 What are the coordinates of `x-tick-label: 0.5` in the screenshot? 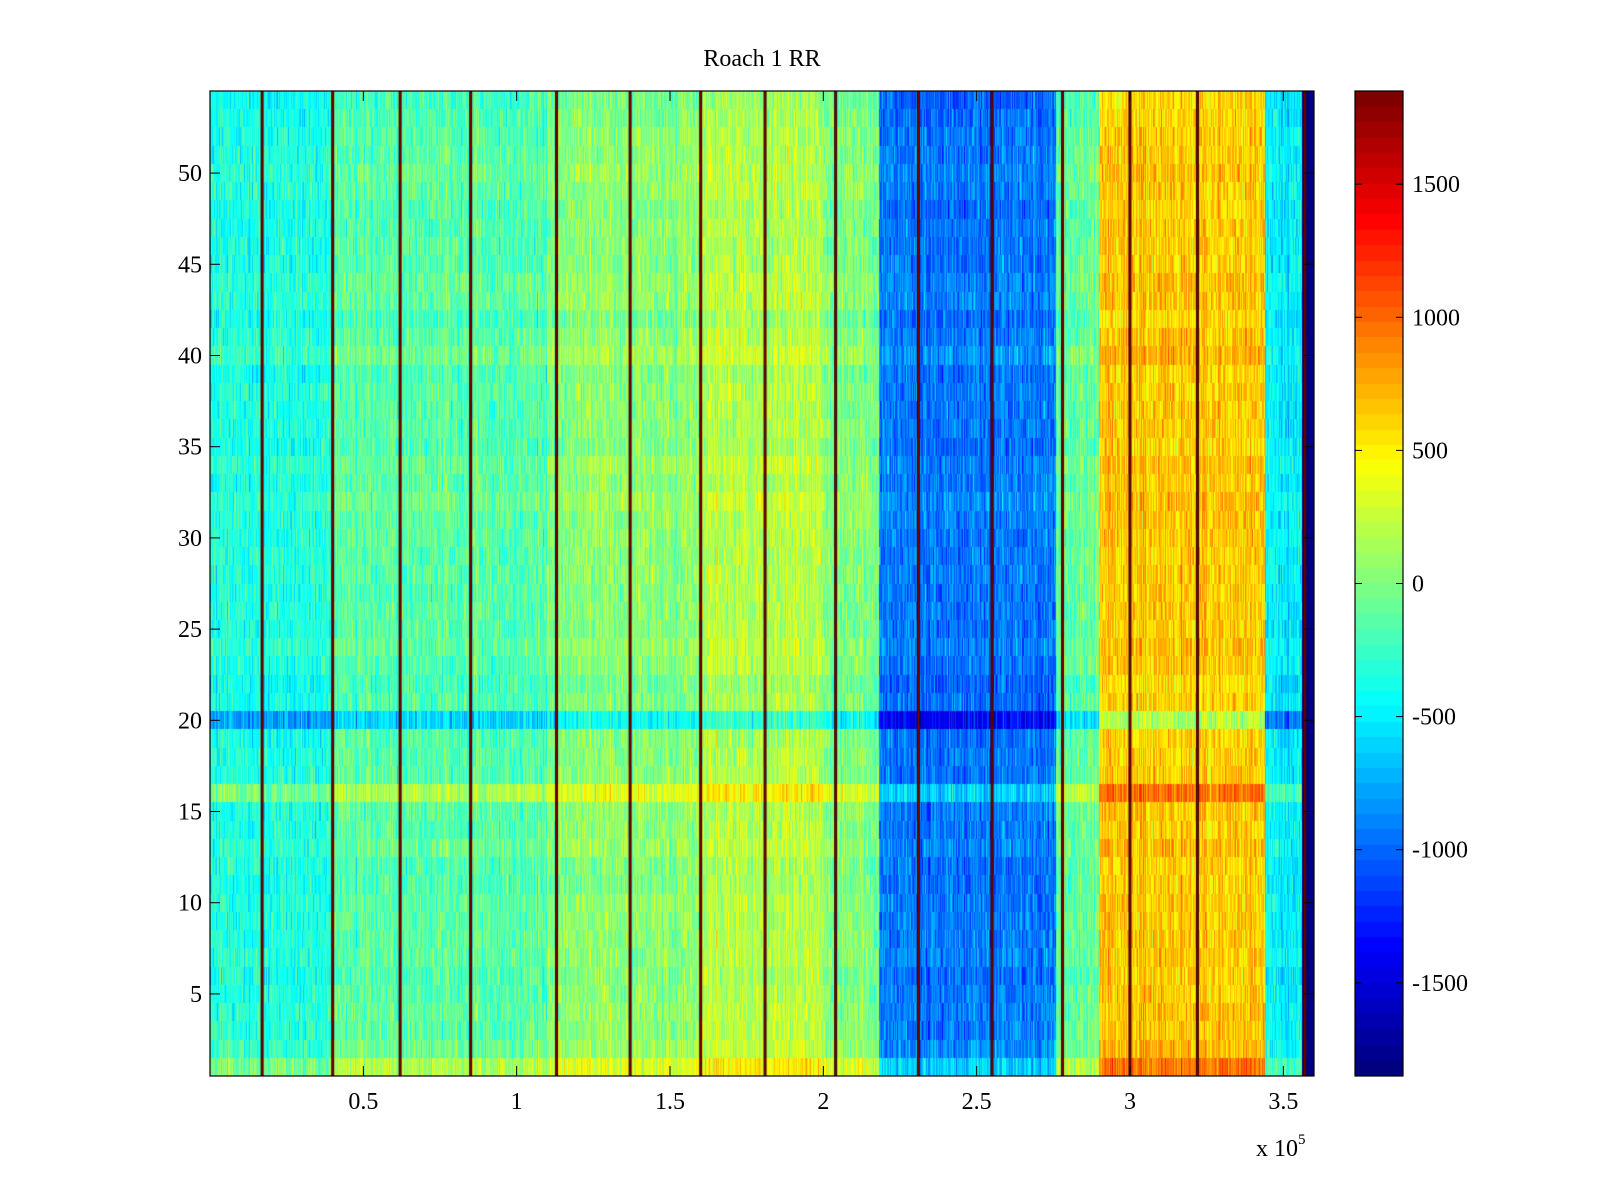 It's located at (363, 1102).